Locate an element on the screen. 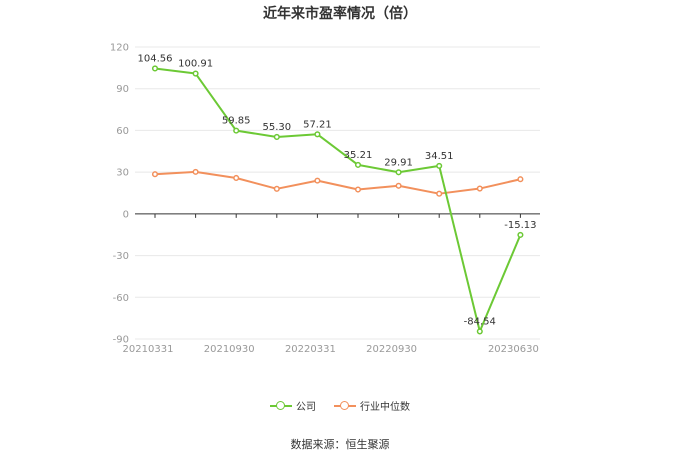  data-label-company: 104.56 is located at coordinates (155, 58).